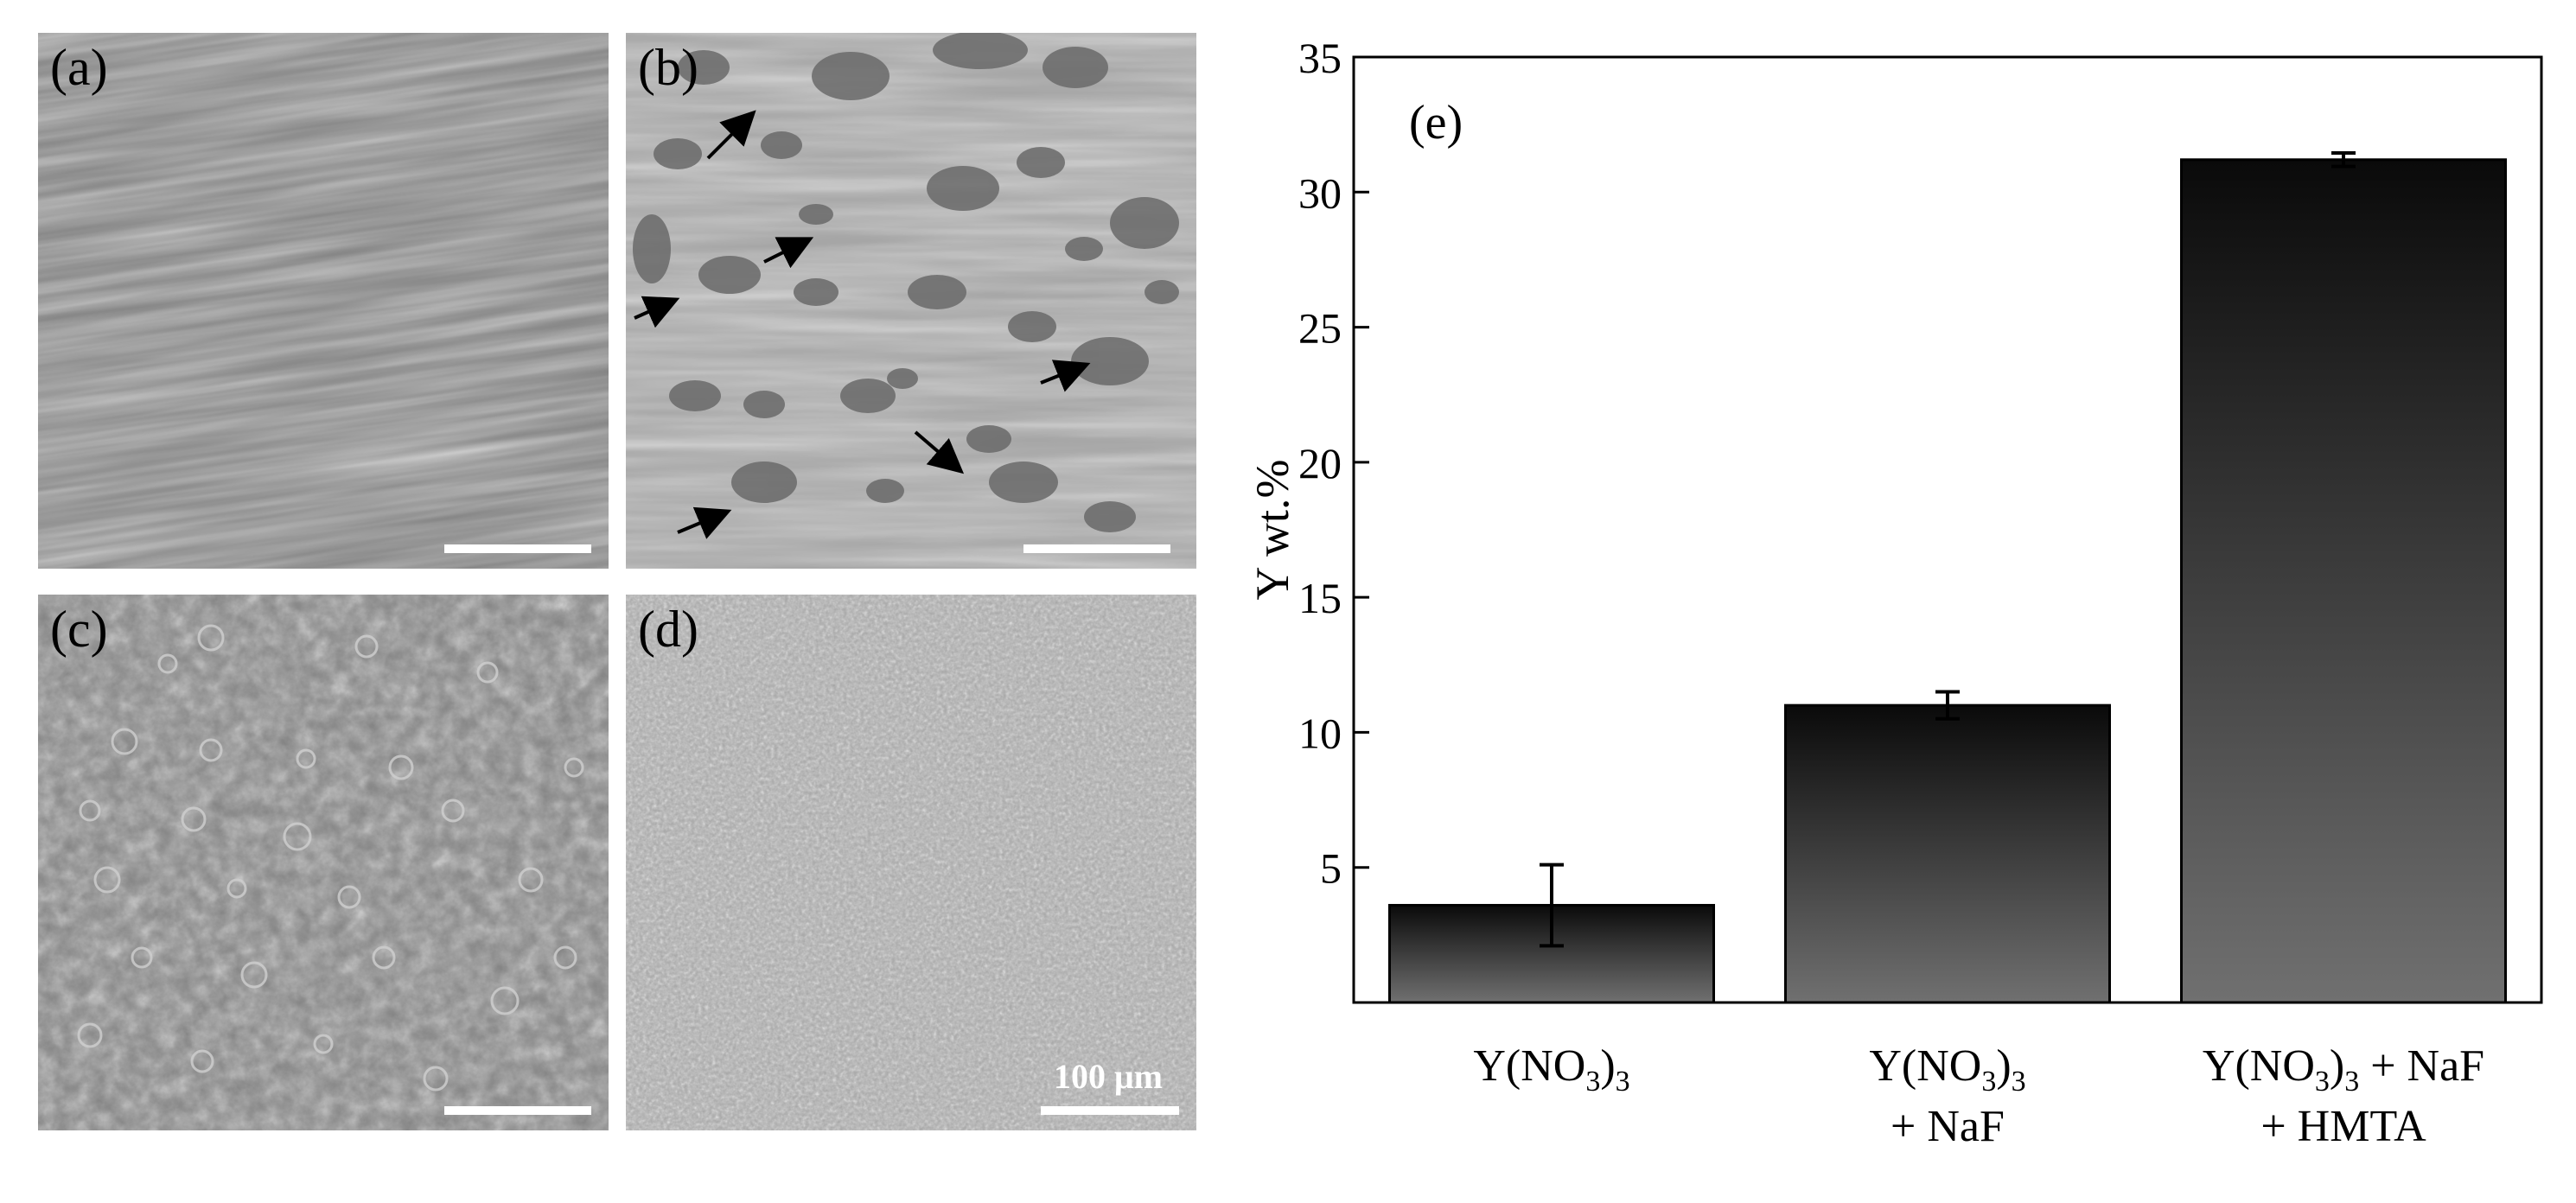  What do you see at coordinates (2343, 1070) in the screenshot?
I see `x-category-label: Y(NO3)3 + NaF` at bounding box center [2343, 1070].